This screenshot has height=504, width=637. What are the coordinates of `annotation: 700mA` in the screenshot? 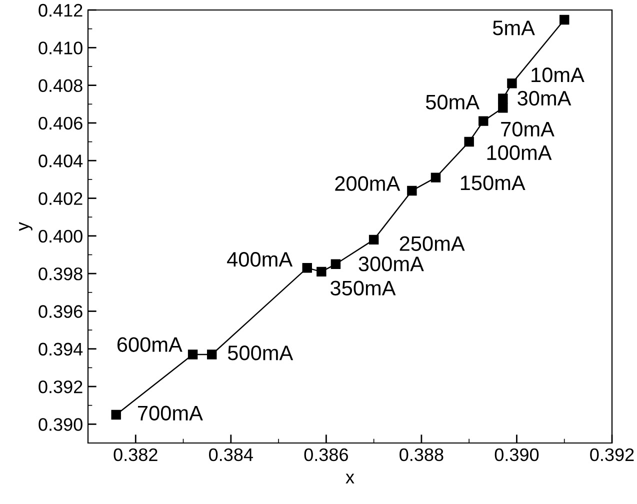 It's located at (170, 413).